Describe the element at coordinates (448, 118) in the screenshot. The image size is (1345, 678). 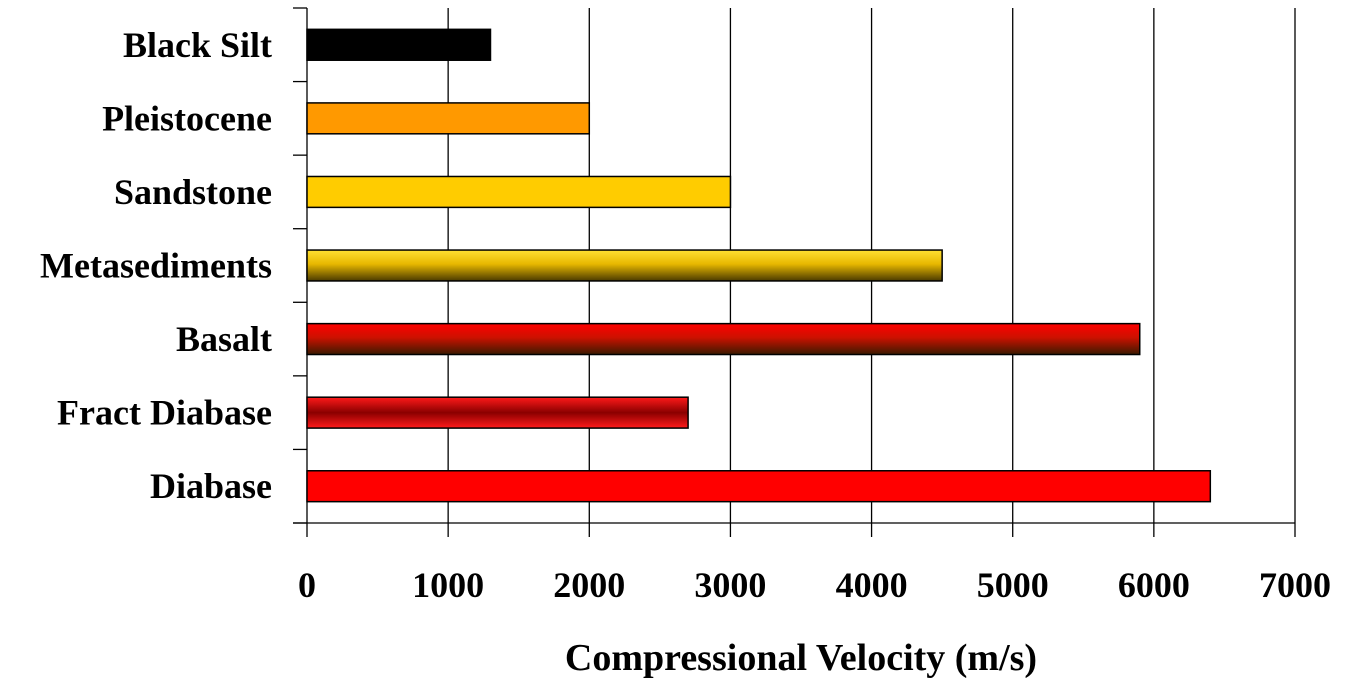
I see `bar-pleistocene` at that location.